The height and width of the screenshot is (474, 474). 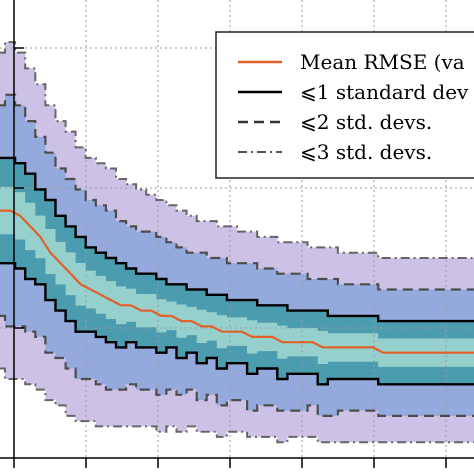 What do you see at coordinates (366, 152) in the screenshot?
I see `legend-label-sd3: ⩽3 std. devs.` at bounding box center [366, 152].